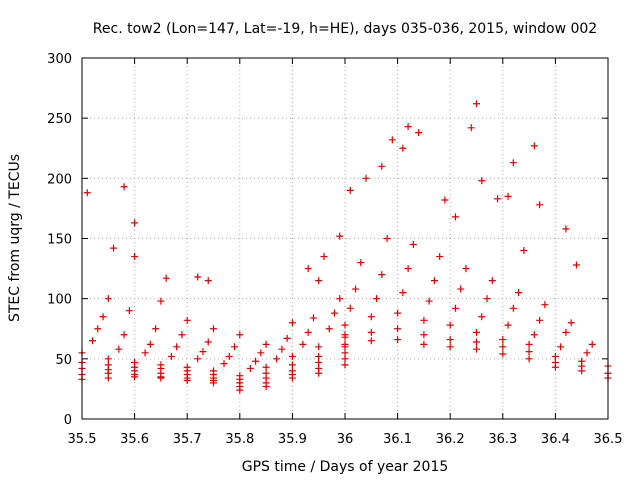 This screenshot has width=640, height=480. What do you see at coordinates (59, 240) in the screenshot?
I see `y-tick-label: 150` at bounding box center [59, 240].